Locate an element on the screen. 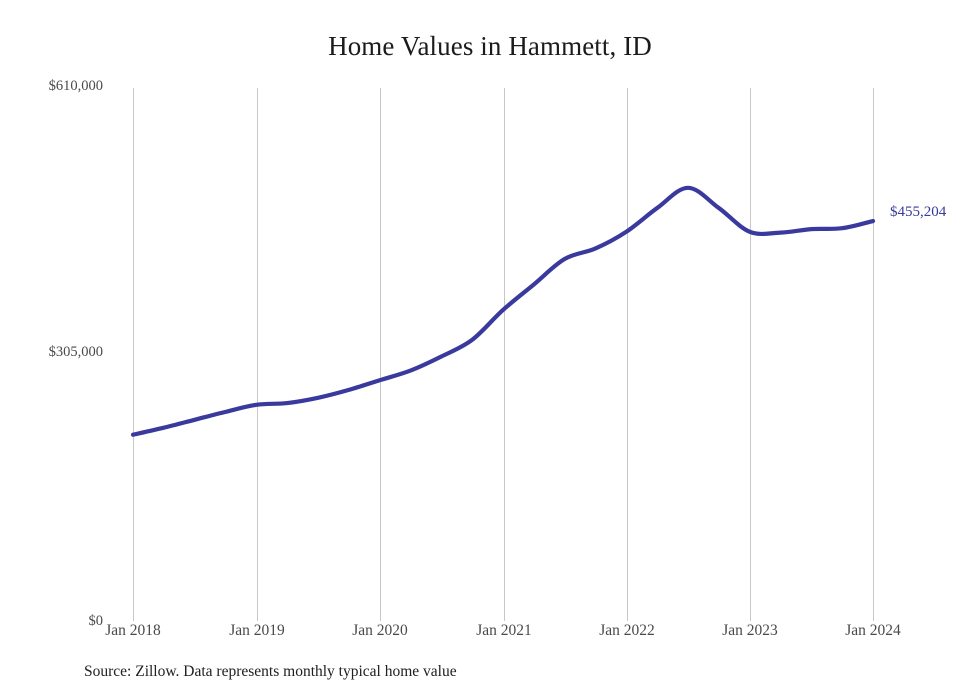 Image resolution: width=980 pixels, height=699 pixels. x-tick-label-jan-2023: Jan 2023 is located at coordinates (750, 630).